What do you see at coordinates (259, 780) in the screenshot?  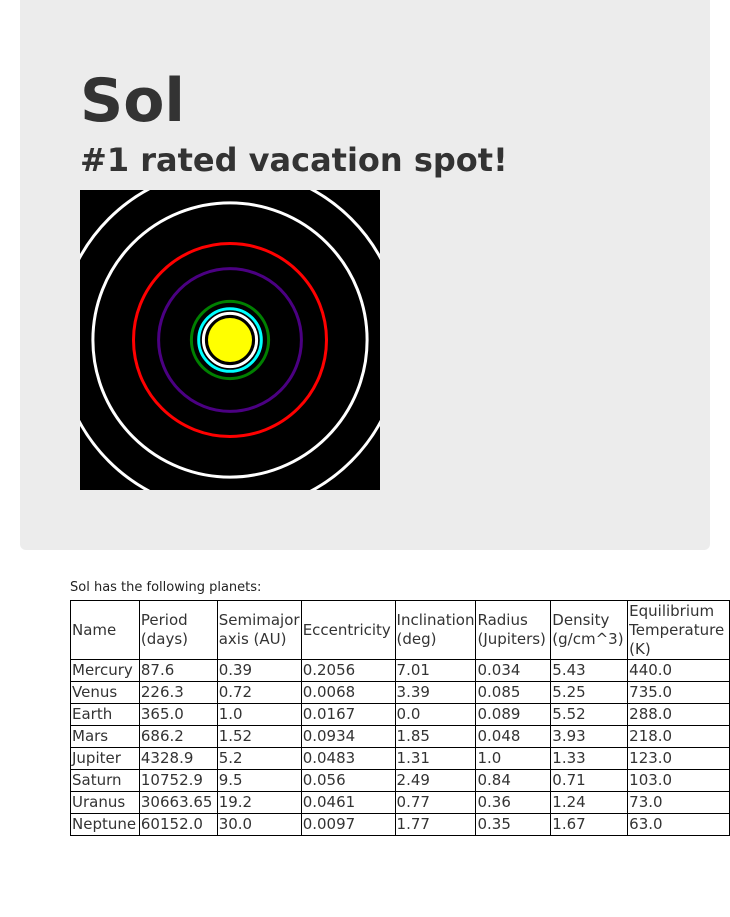 I see `semimajor-axis-cell: 9.5` at bounding box center [259, 780].